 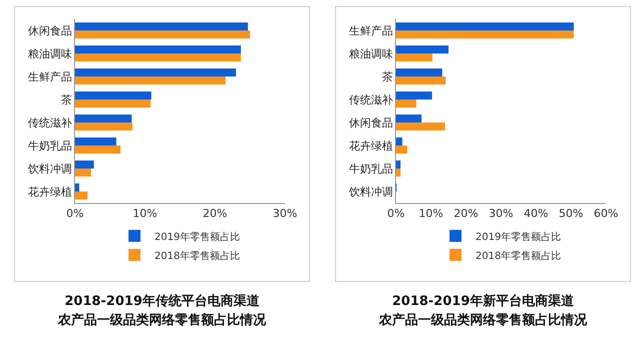 I want to click on text: 2018-2019年传统平台电商渠道, so click(x=162, y=301).